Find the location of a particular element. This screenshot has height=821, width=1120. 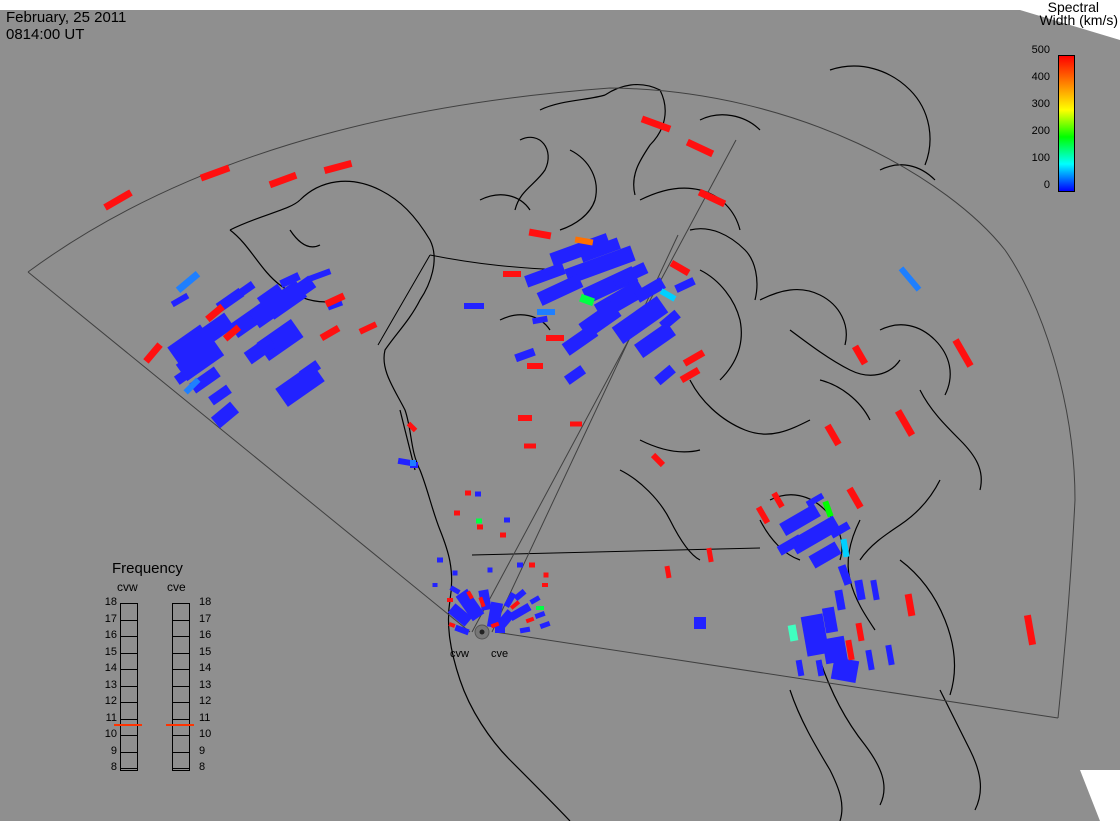

colorbar-tick-300: 300 is located at coordinates (1040, 104).